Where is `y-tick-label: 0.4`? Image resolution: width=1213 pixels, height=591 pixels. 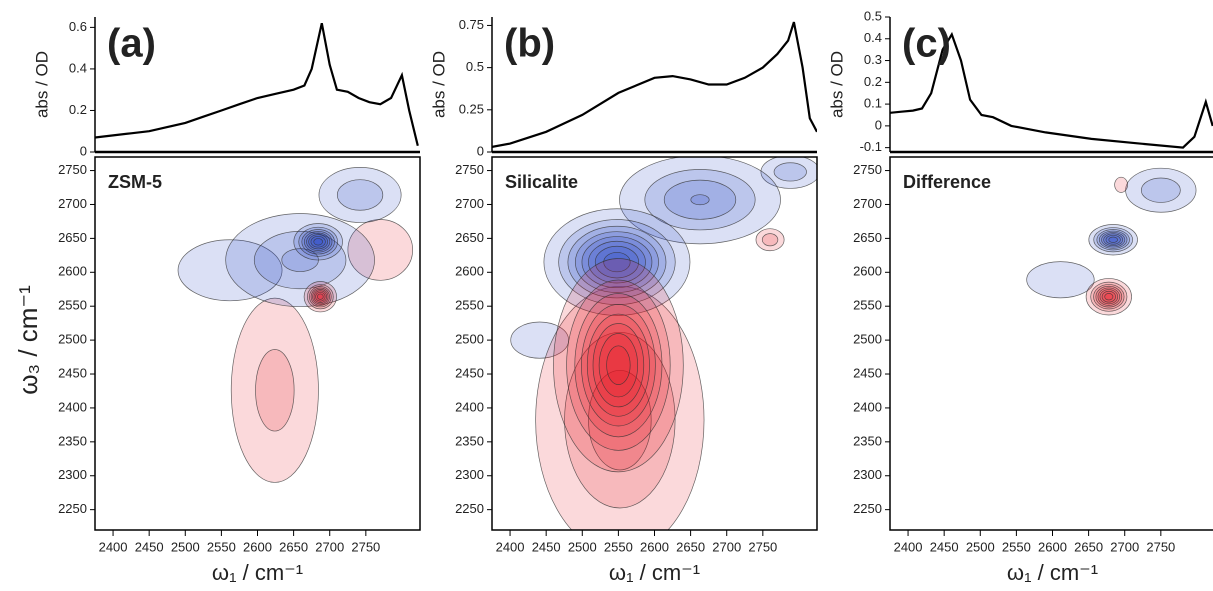 y-tick-label: 0.4 is located at coordinates (873, 37).